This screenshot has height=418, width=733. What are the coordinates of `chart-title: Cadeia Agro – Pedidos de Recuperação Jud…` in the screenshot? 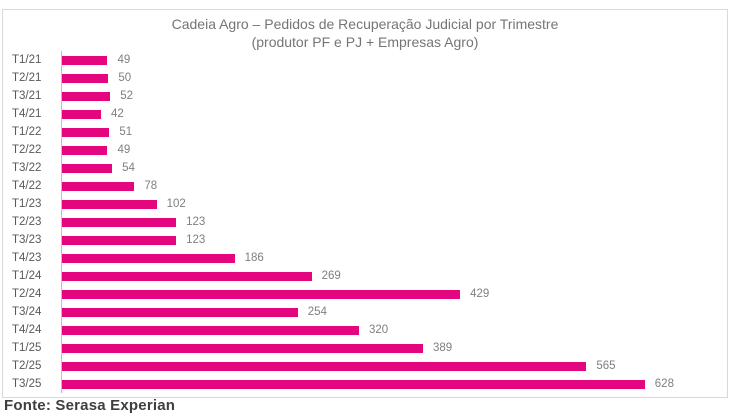 It's located at (365, 24).